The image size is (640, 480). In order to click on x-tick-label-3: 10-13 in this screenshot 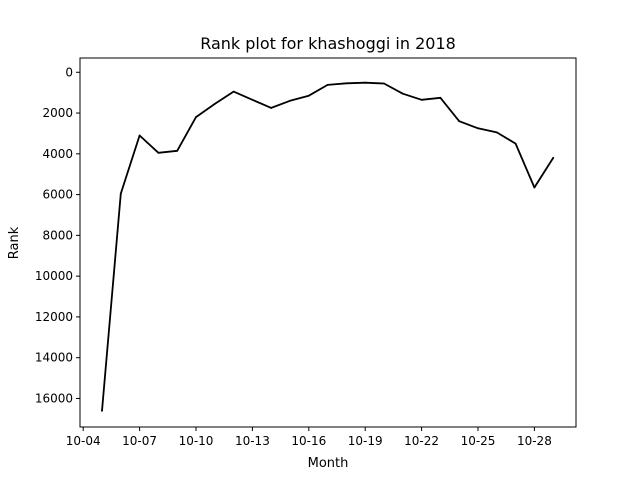, I will do `click(252, 441)`.